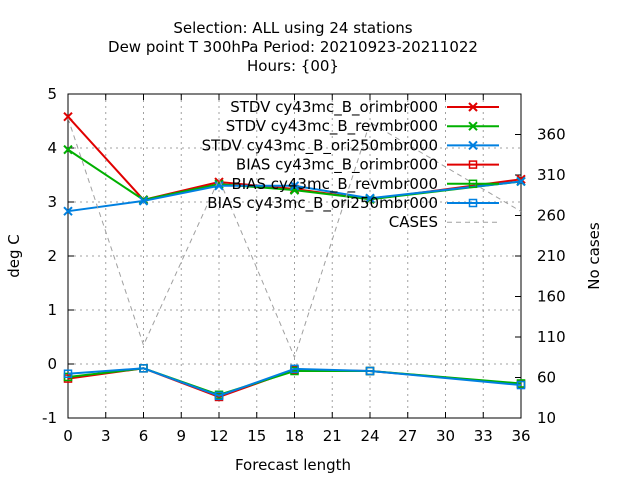  I want to click on y-tick-label: 3, so click(52, 202).